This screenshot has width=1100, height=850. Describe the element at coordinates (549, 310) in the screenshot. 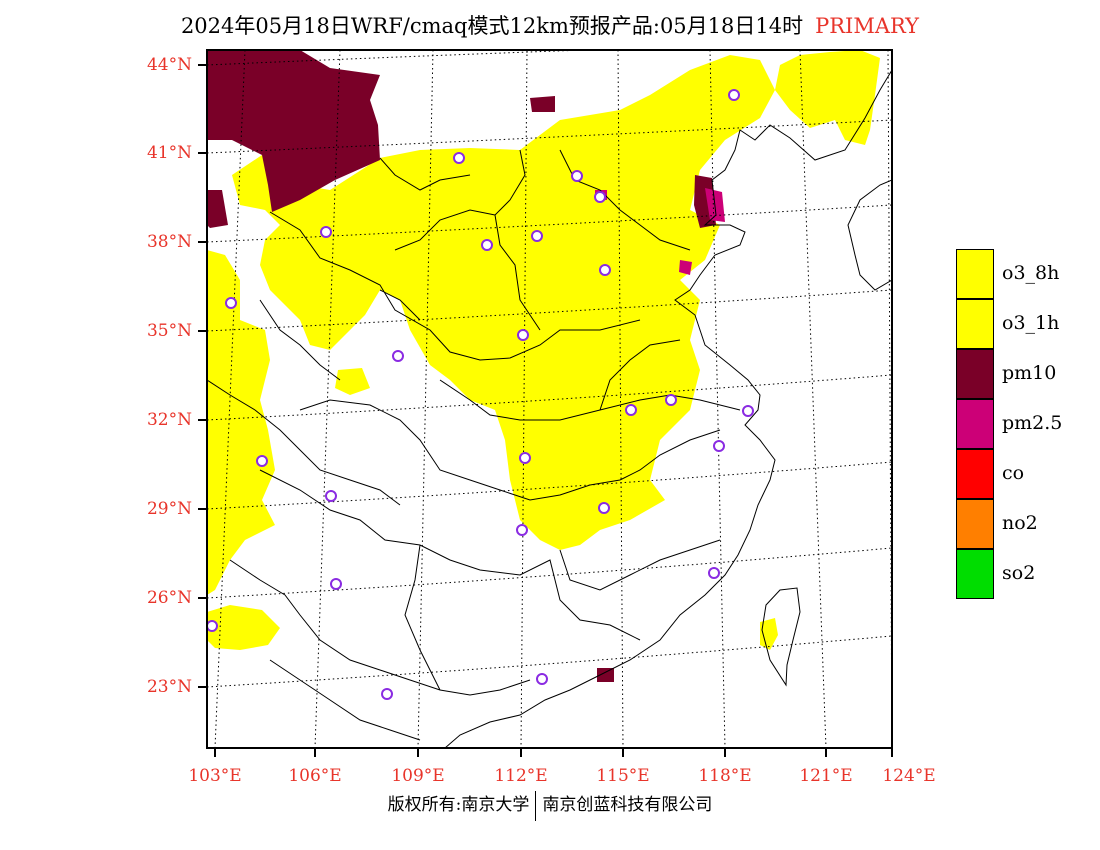

I see `parallel-35n` at that location.